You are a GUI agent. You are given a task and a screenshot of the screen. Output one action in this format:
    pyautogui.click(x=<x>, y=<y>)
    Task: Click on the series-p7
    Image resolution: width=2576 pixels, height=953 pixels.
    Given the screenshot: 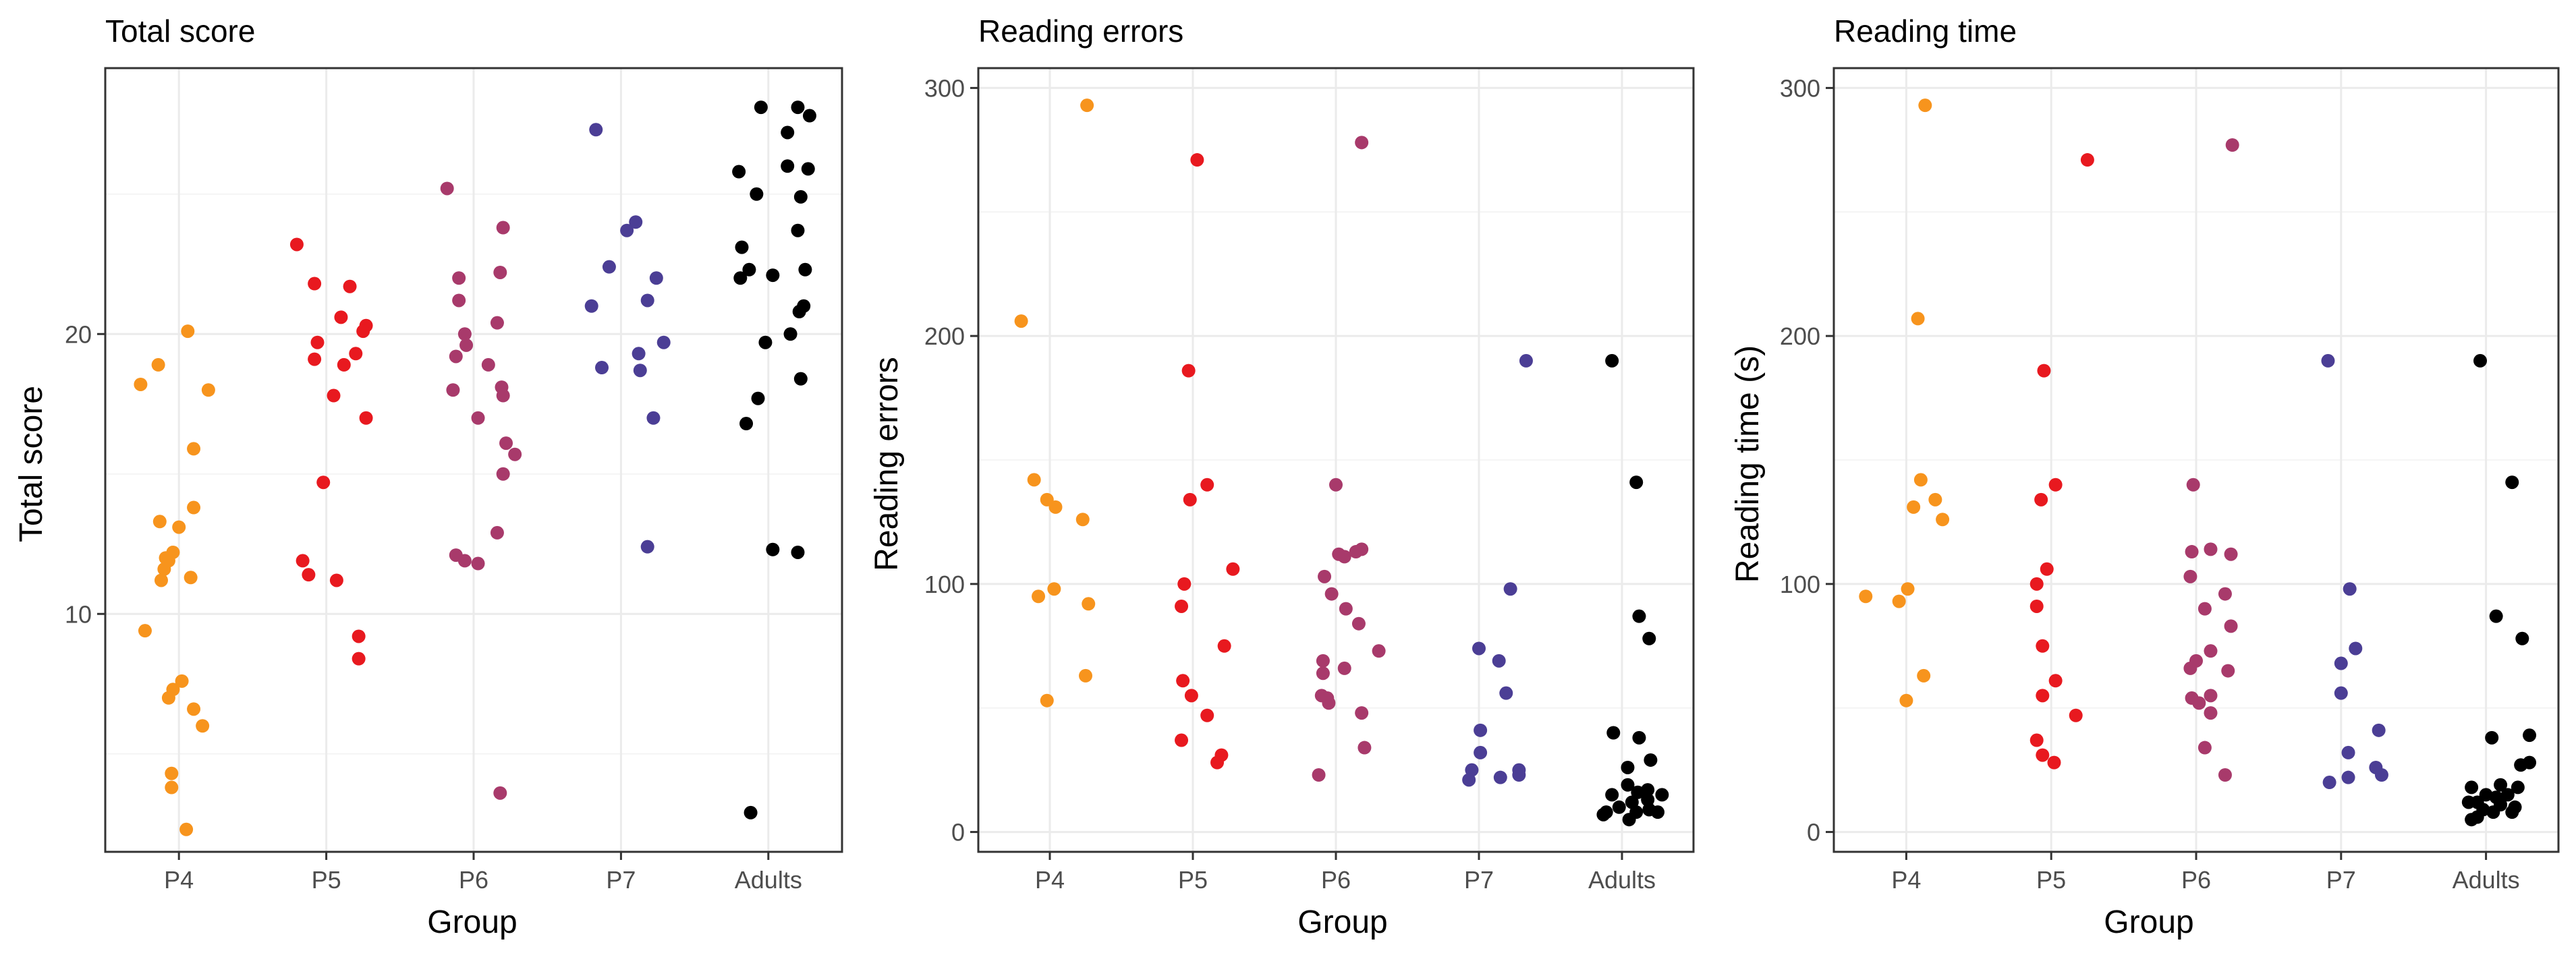 What is the action you would take?
    pyautogui.click(x=1497, y=570)
    